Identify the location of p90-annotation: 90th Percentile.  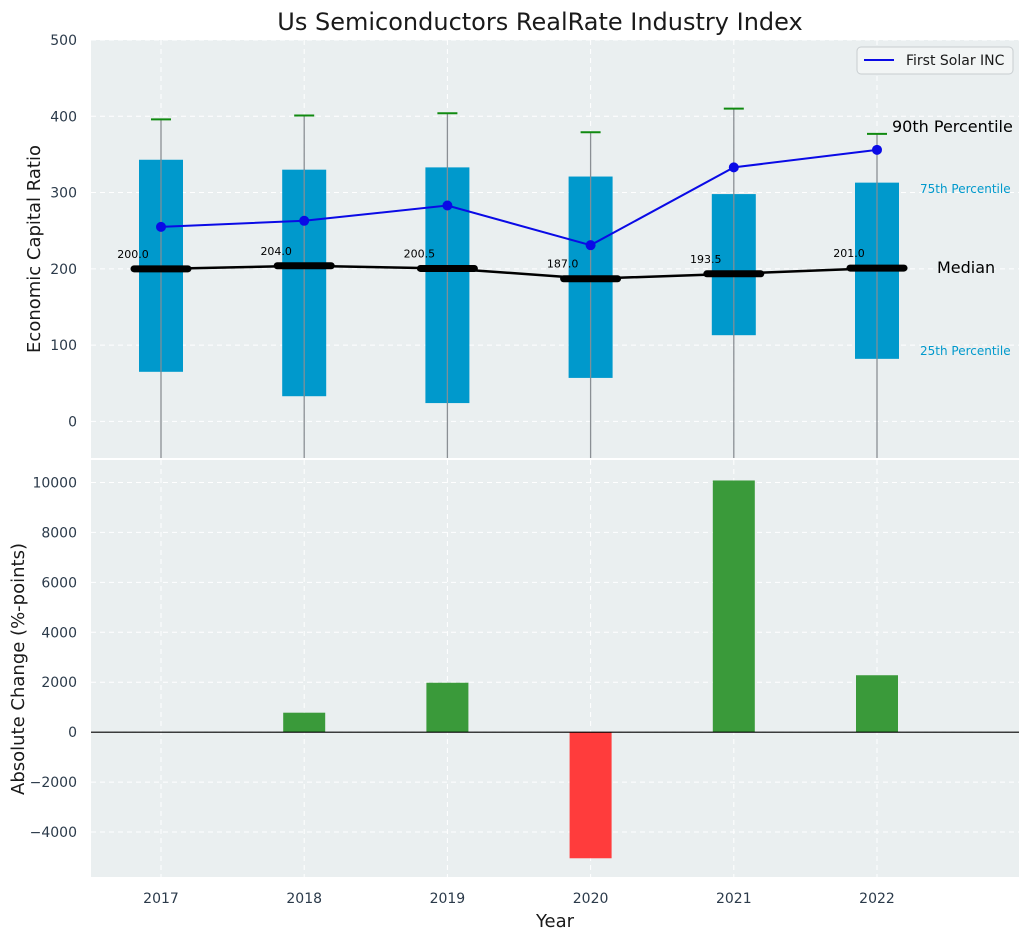
(952, 126).